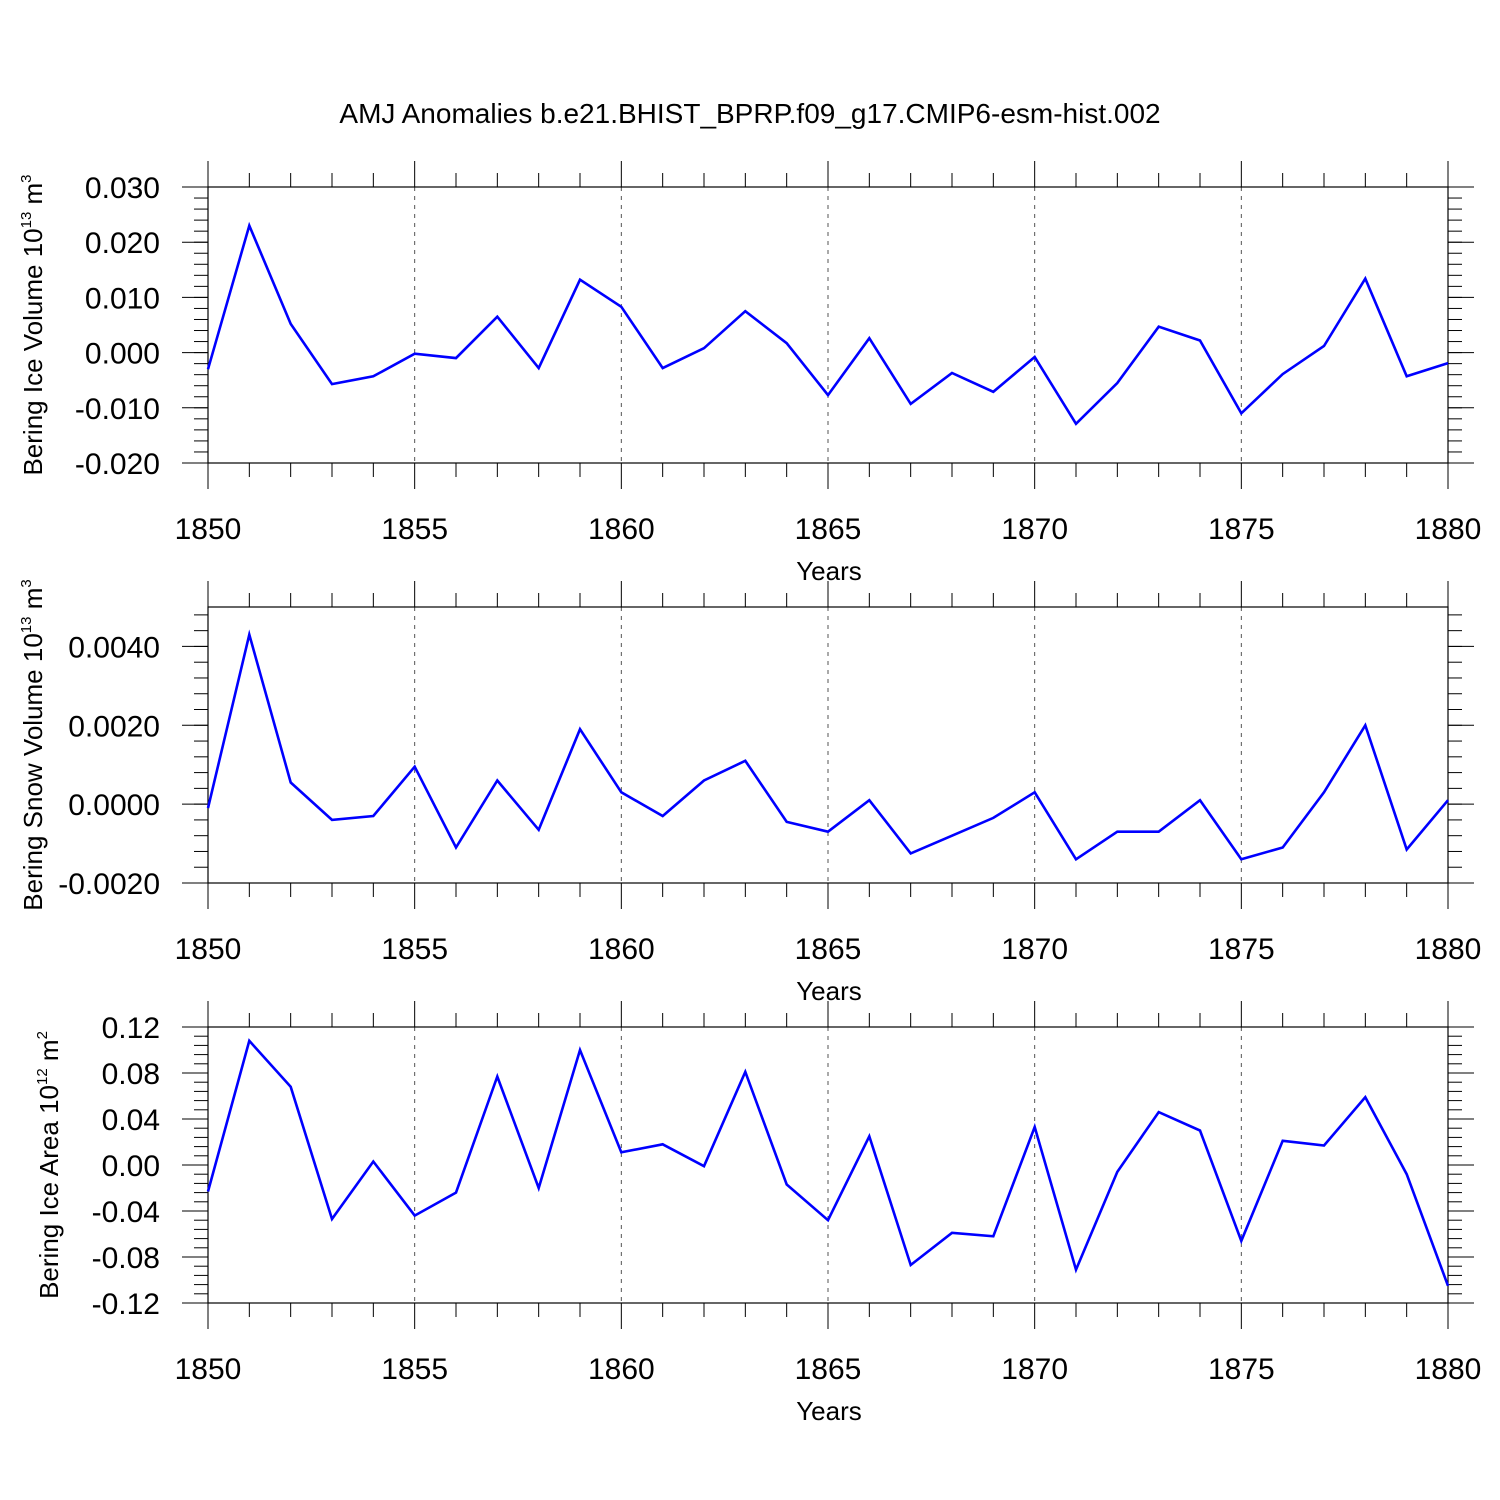  I want to click on y-tick-label: -0.12, so click(126, 1304).